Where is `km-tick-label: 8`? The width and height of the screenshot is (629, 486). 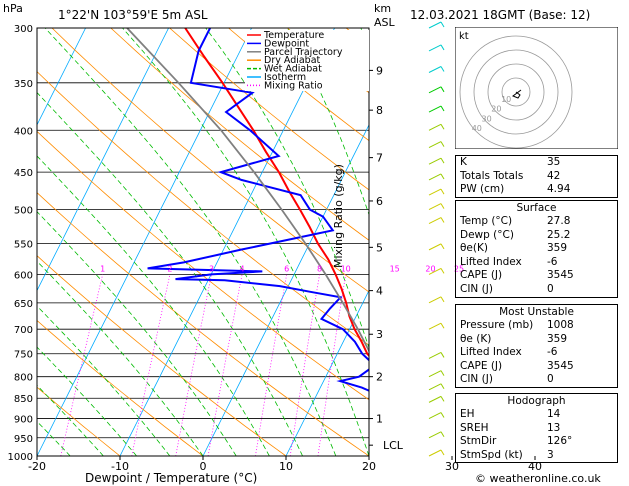 km-tick-label: 8 is located at coordinates (379, 110).